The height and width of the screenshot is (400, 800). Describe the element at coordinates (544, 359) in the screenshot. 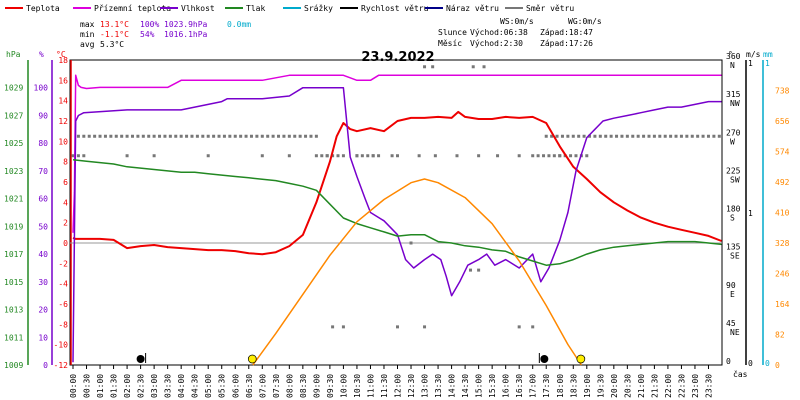

I see `moon-set-marker` at that location.